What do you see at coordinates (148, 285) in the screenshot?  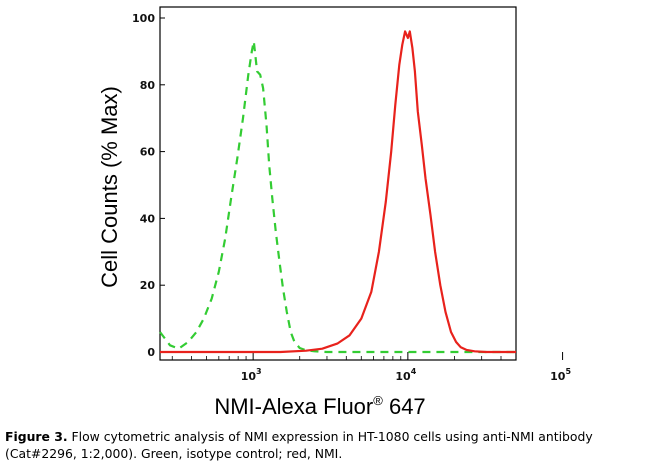 I see `y-tick-label: 20` at bounding box center [148, 285].